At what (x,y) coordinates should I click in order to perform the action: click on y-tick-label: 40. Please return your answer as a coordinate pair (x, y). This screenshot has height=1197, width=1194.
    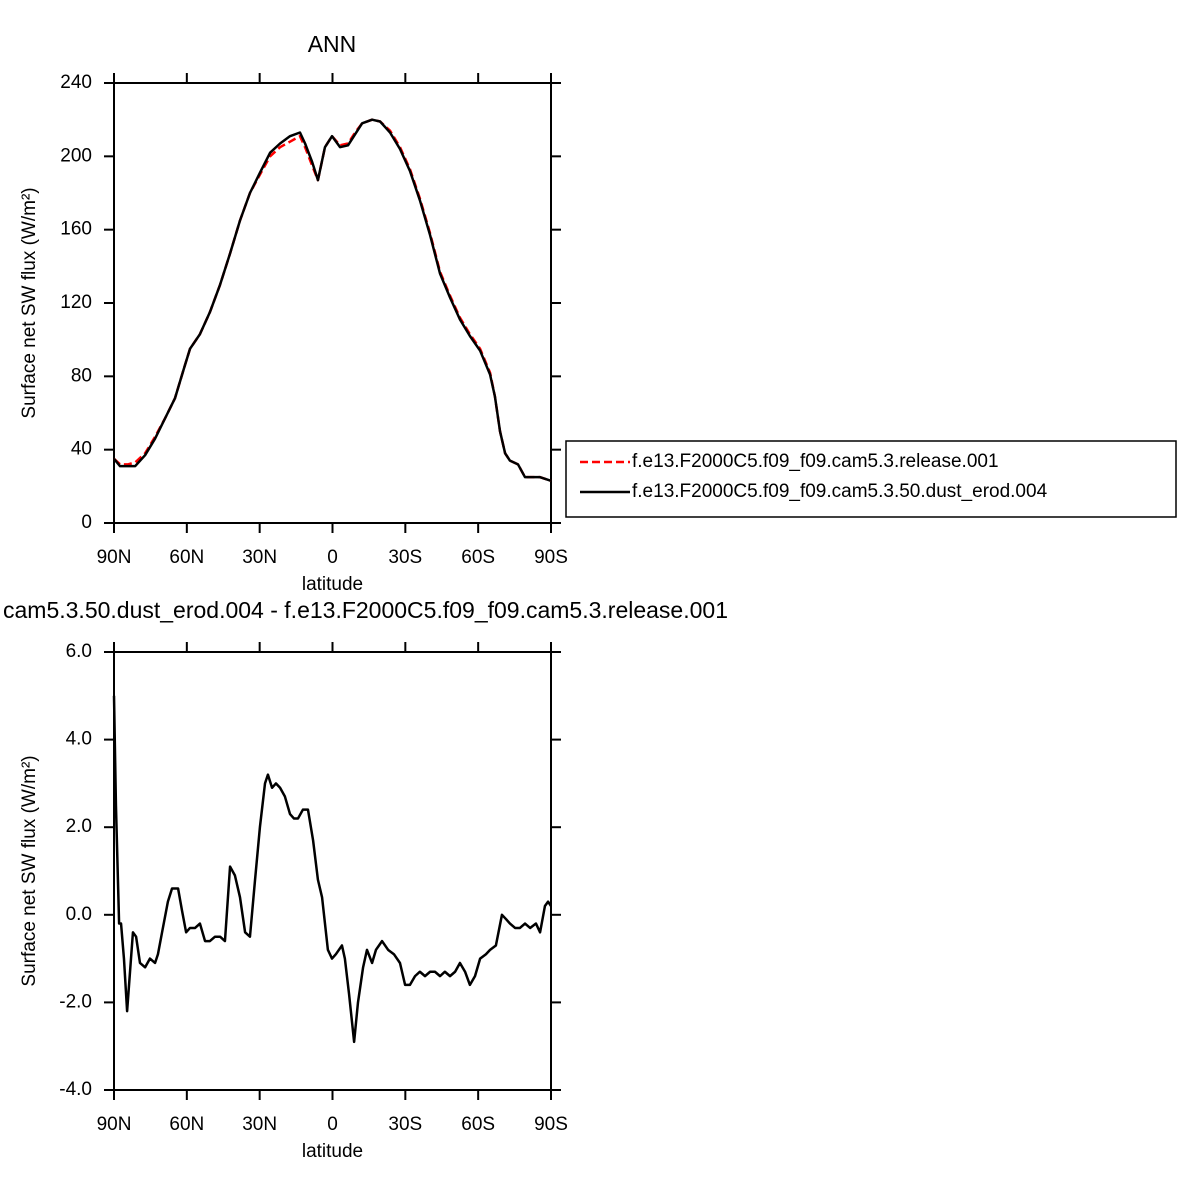
    Looking at the image, I should click on (81, 449).